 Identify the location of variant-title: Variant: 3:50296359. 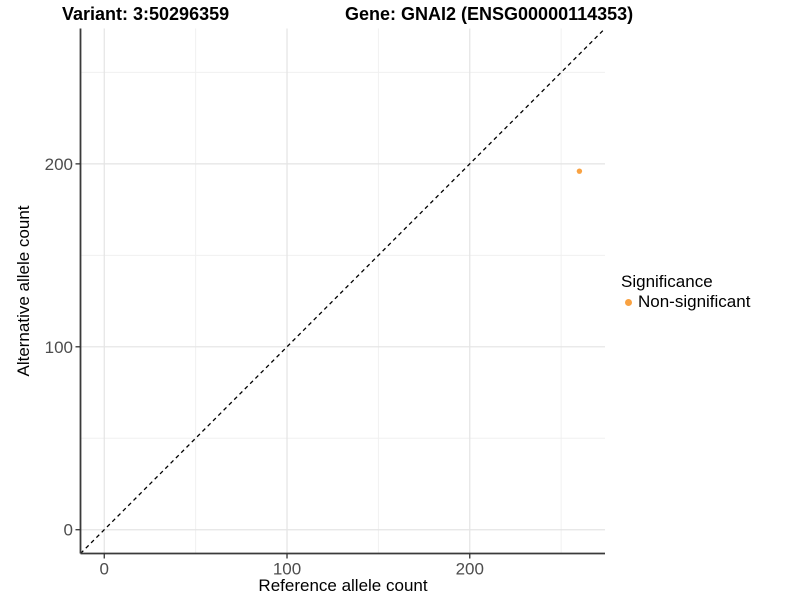
(146, 14).